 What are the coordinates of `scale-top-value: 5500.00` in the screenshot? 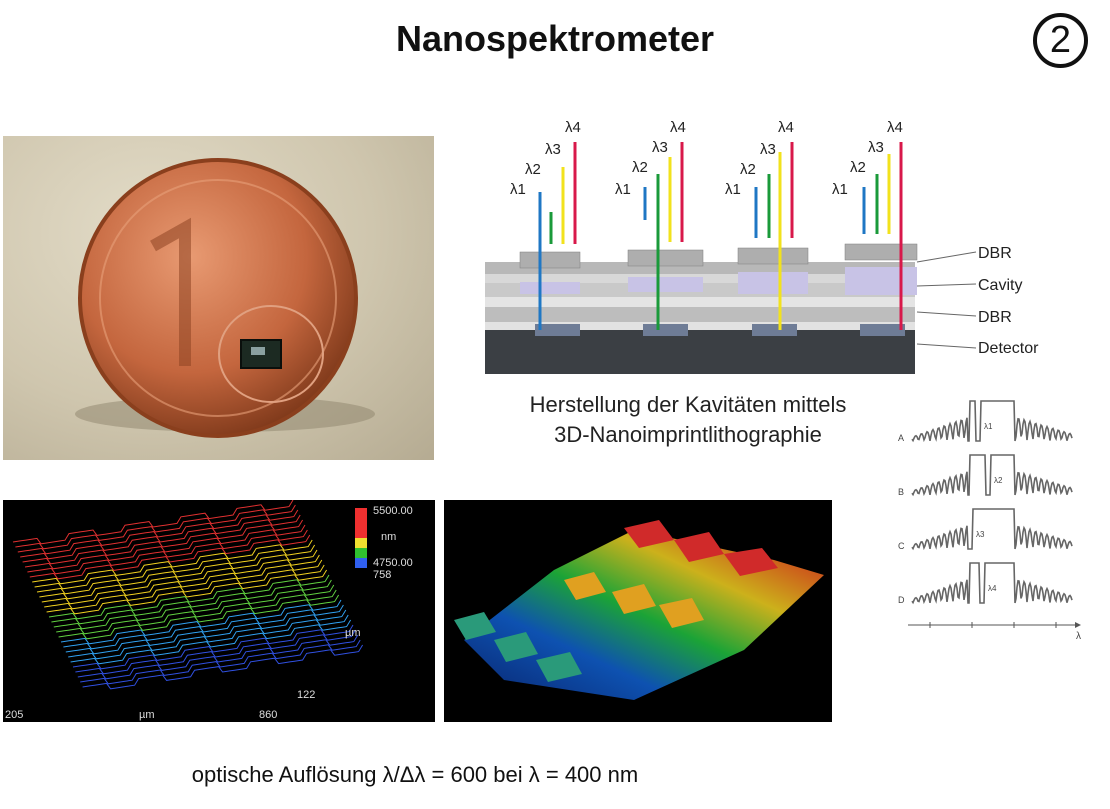 It's located at (393, 511).